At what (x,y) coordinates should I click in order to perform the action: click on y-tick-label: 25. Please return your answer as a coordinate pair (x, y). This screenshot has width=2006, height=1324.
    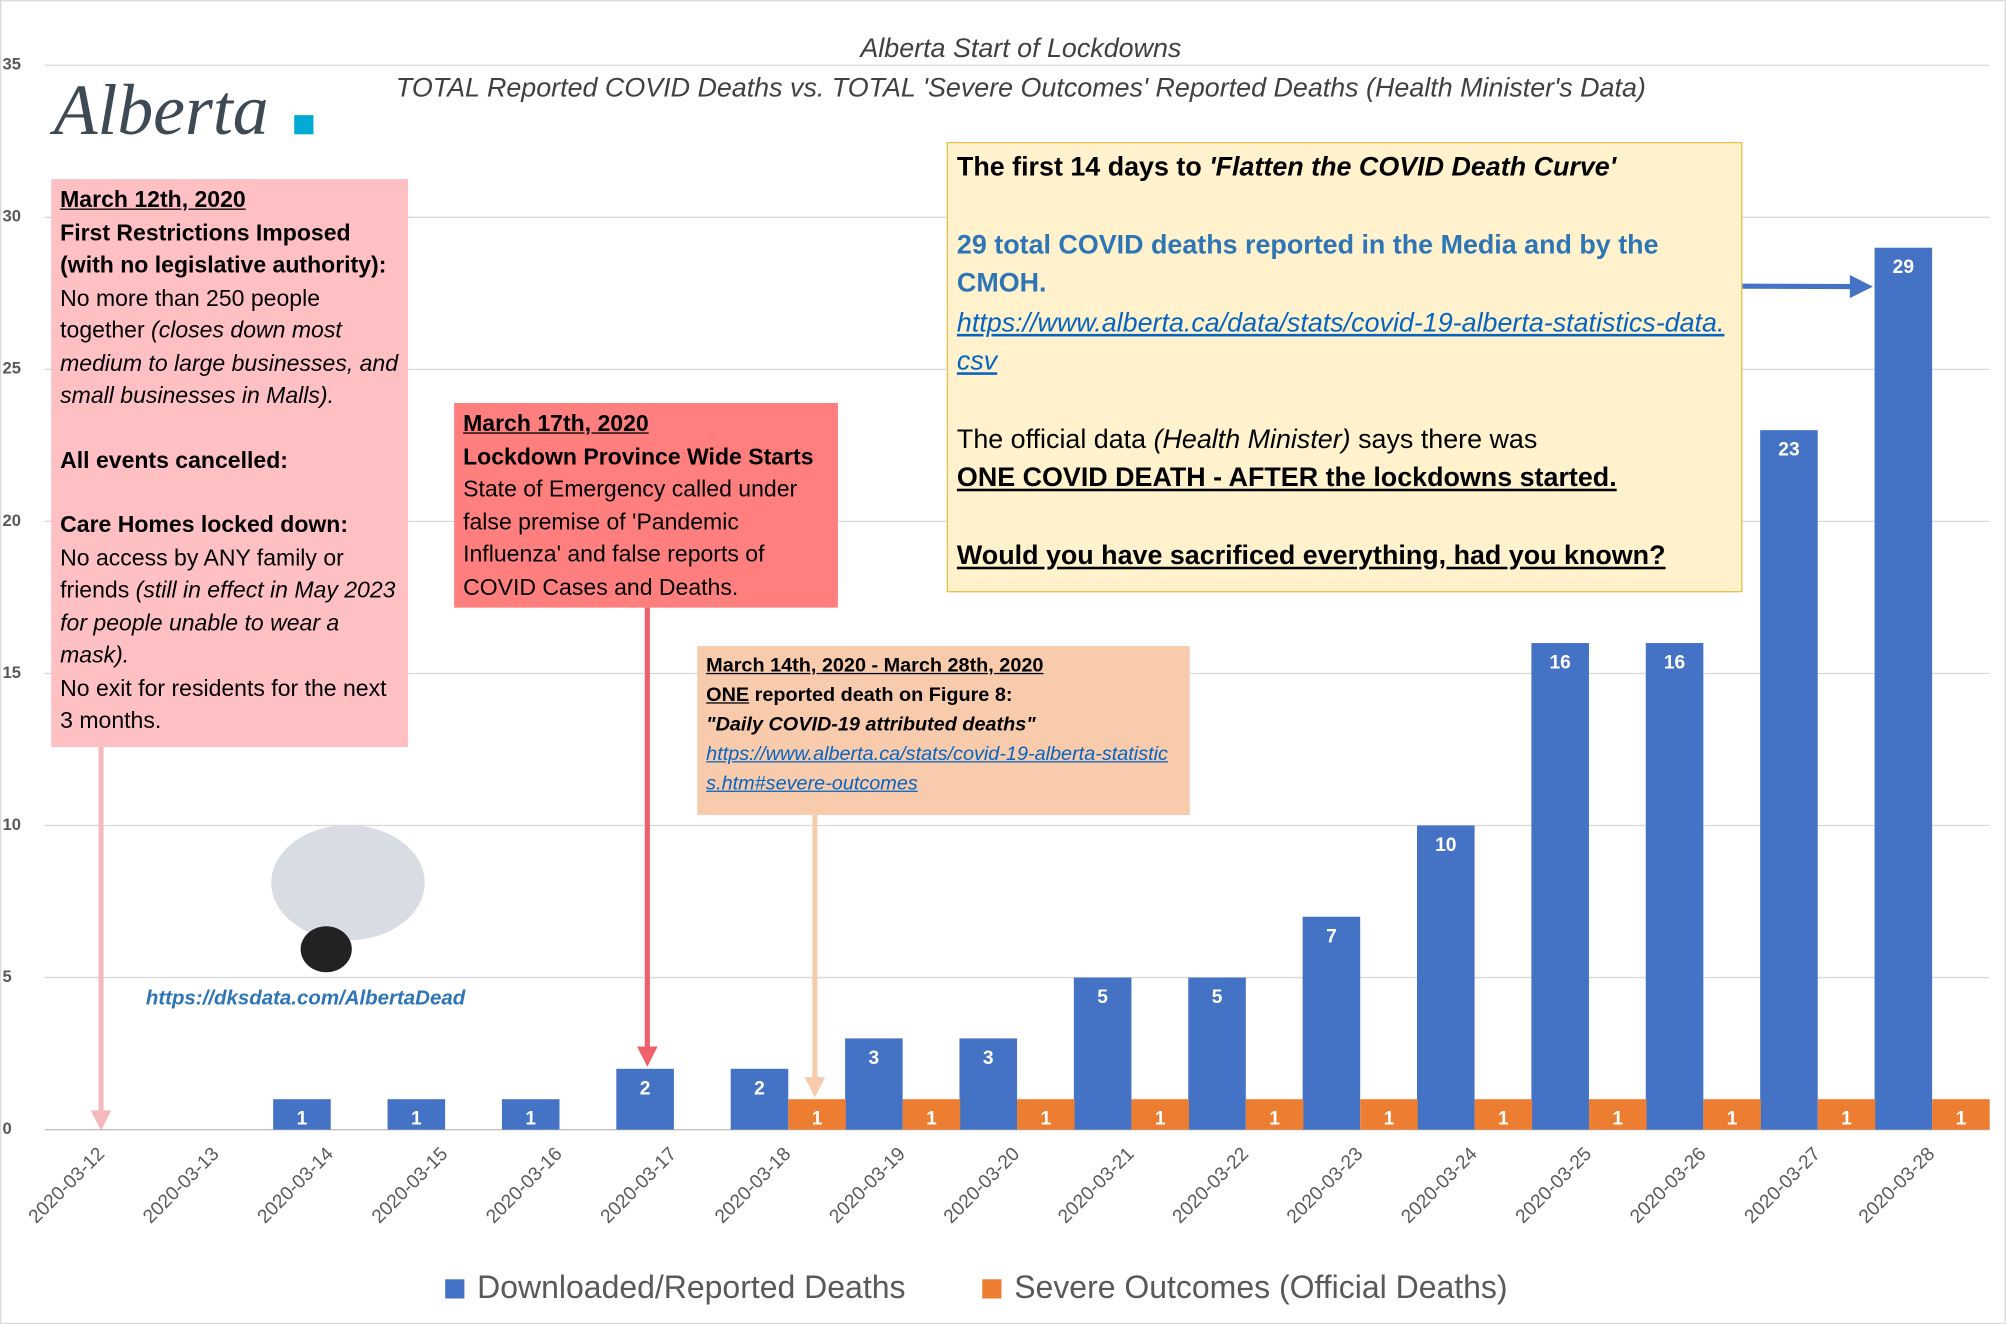
    Looking at the image, I should click on (12, 368).